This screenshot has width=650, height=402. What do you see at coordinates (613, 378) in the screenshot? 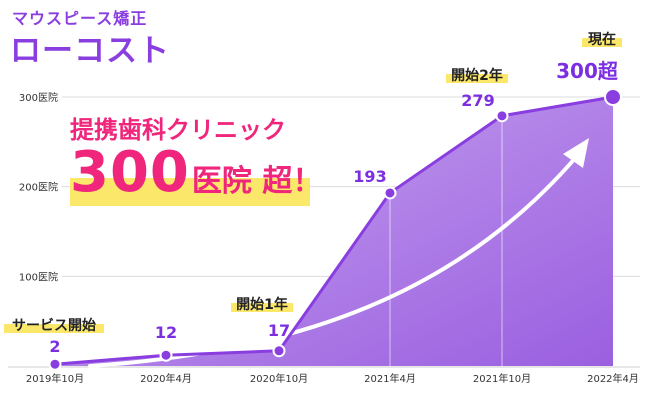
I see `x-tick-label: 2022年4月` at bounding box center [613, 378].